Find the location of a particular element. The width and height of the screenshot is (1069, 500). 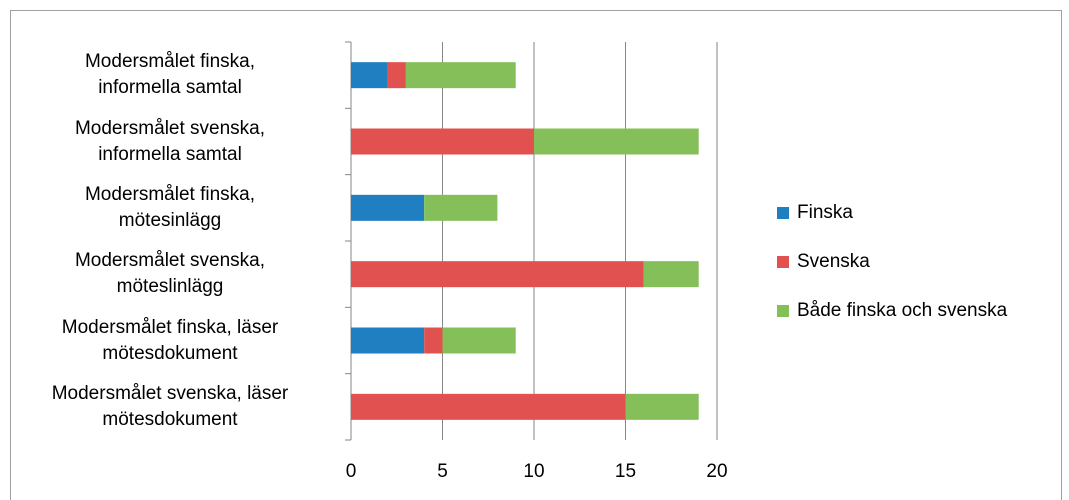

y-tick-label: Modersmålet svenska, läser mötesdokument is located at coordinates (170, 406).